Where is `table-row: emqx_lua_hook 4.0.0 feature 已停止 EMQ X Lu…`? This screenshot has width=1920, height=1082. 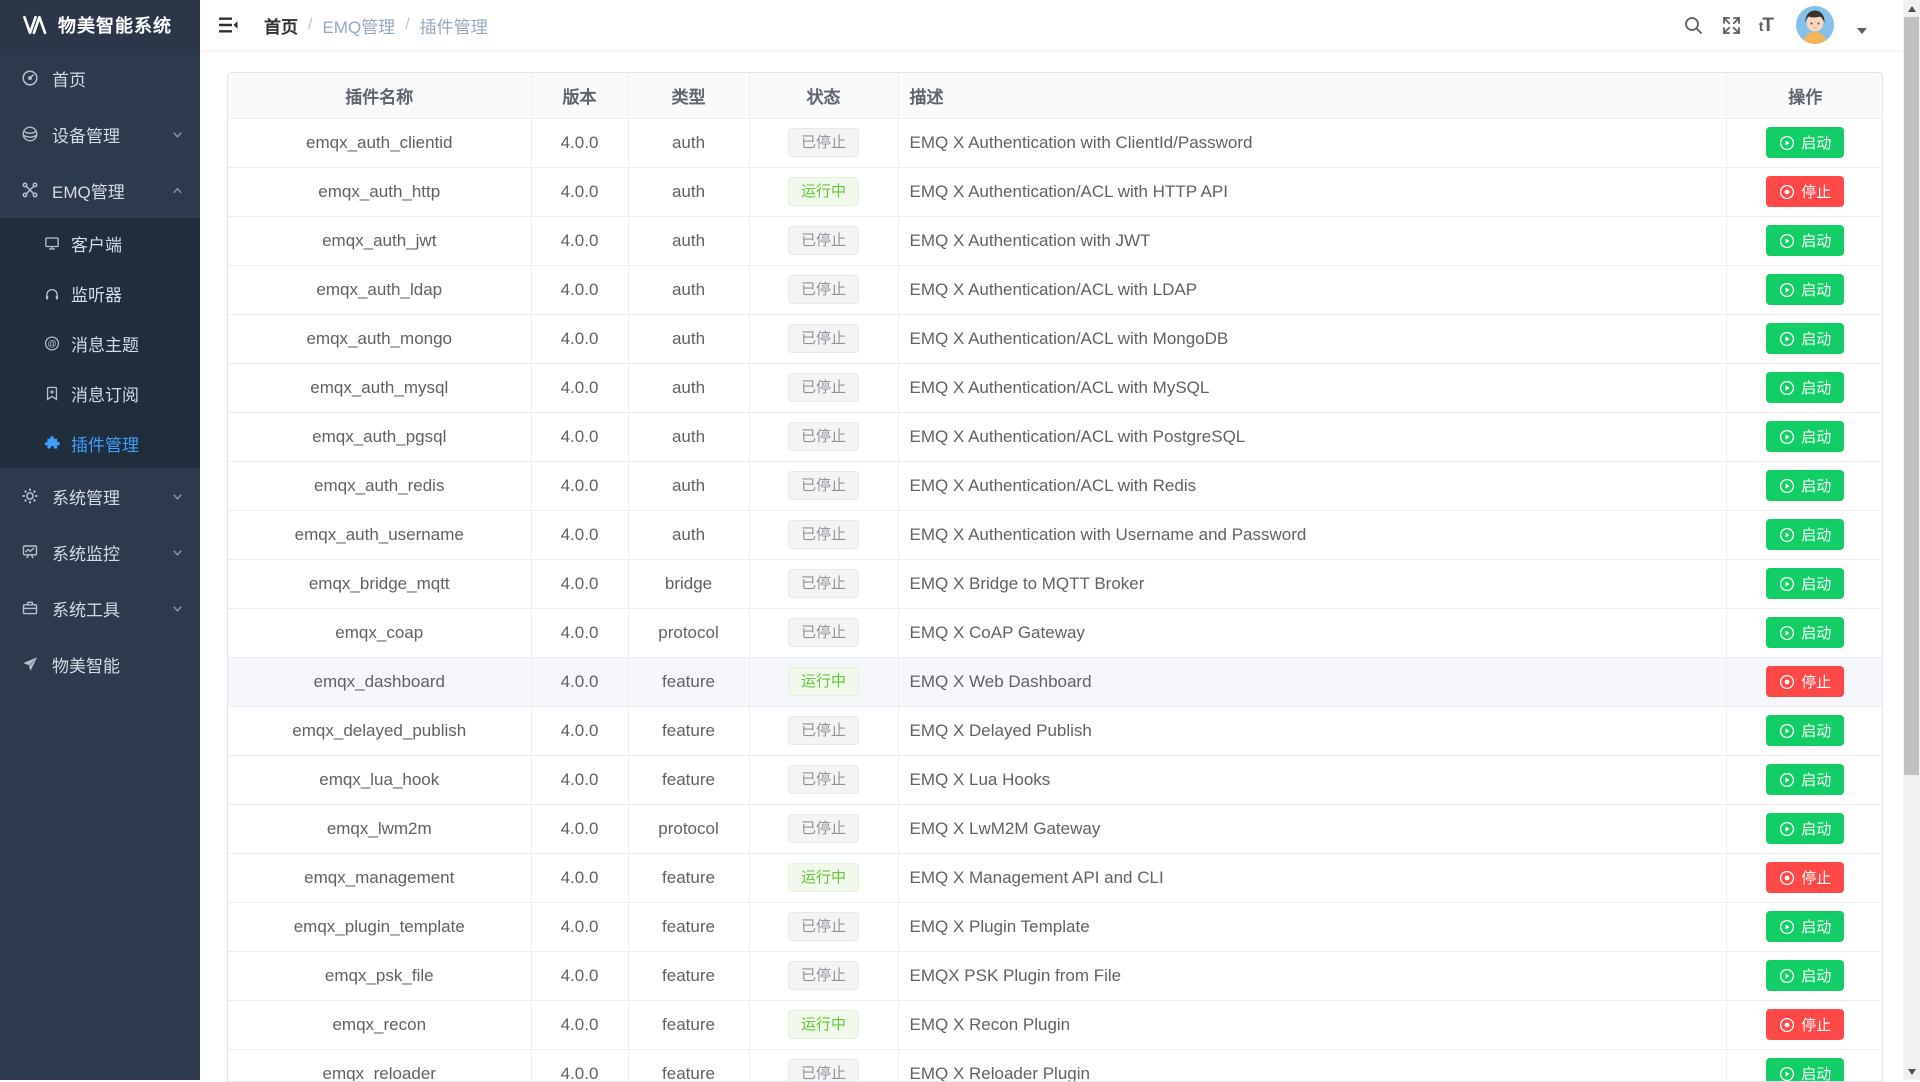
table-row: emqx_lua_hook 4.0.0 feature 已停止 EMQ X Lu… is located at coordinates (1055, 780).